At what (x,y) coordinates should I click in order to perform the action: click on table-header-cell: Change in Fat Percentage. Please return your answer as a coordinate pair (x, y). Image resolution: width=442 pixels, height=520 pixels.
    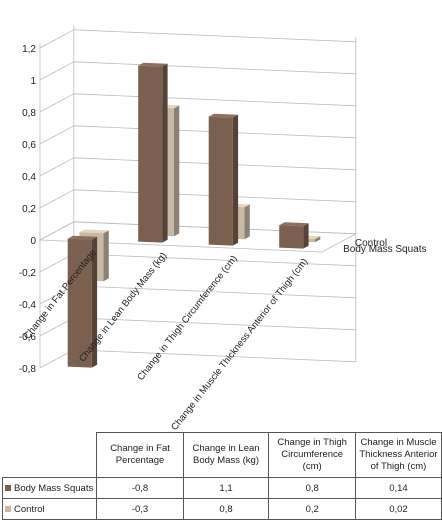
    Looking at the image, I should click on (140, 455).